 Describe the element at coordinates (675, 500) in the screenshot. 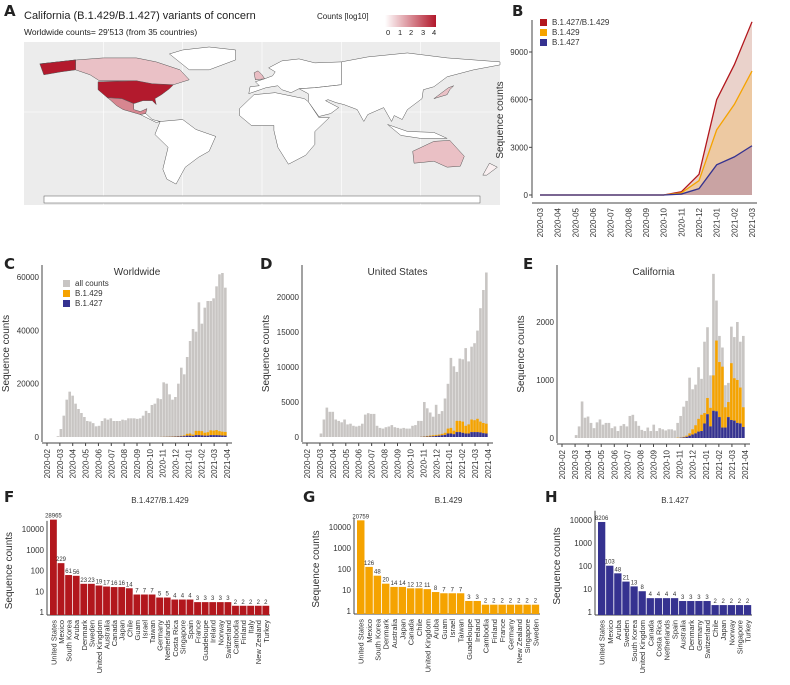

I see `chart-title: B.1.427` at that location.